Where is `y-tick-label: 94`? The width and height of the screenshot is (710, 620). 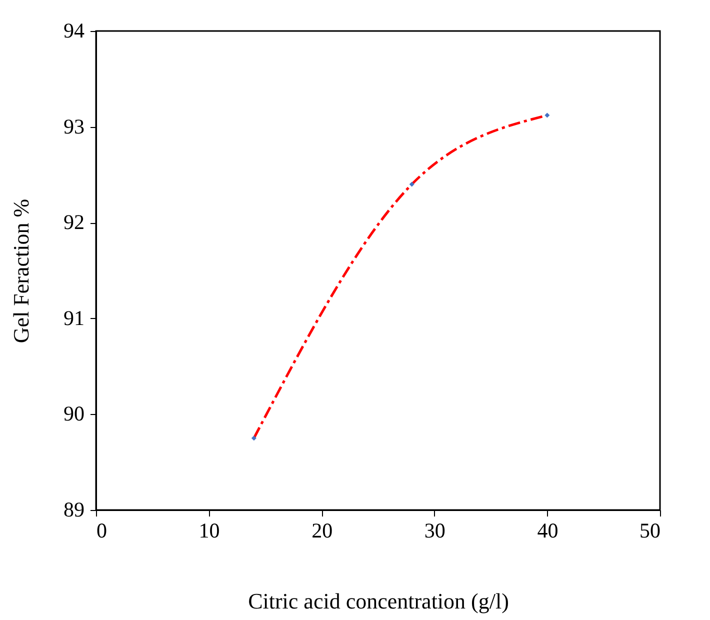 y-tick-label: 94 is located at coordinates (74, 30).